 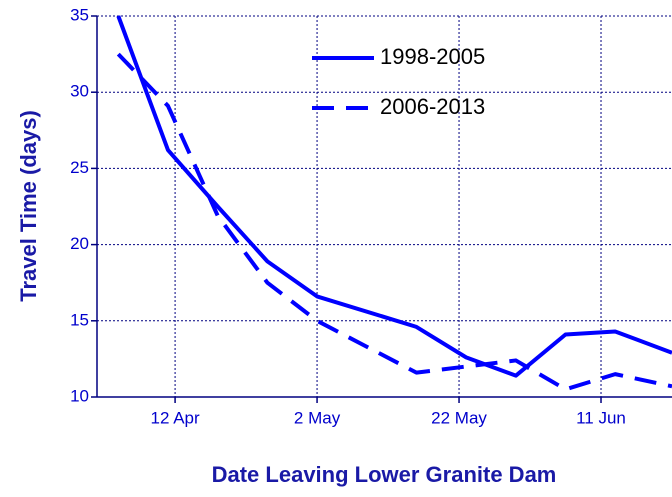 I want to click on legend-label: 1998-2005, so click(x=432, y=56).